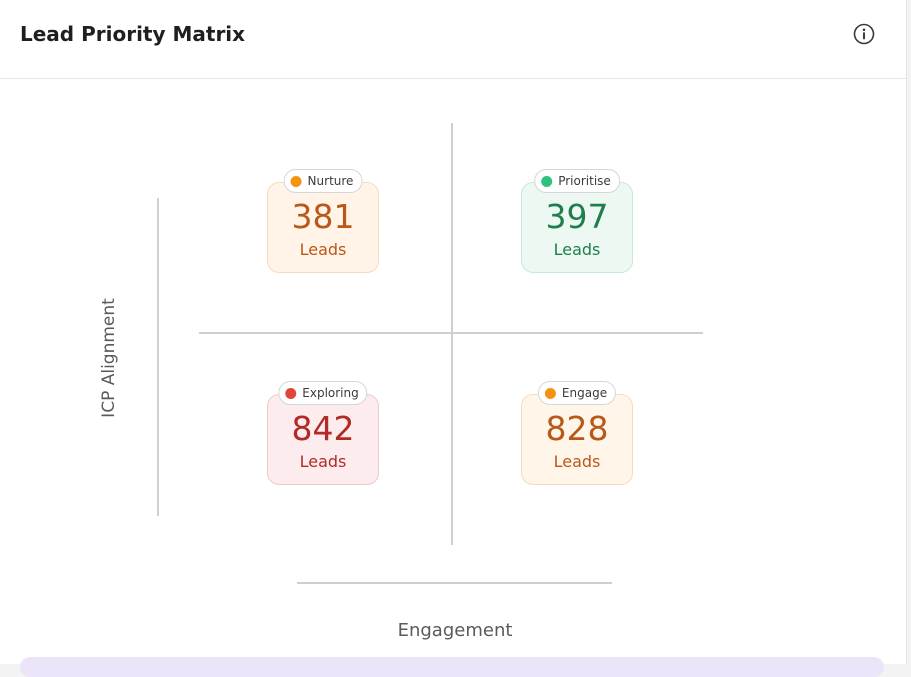 This screenshot has width=911, height=677. Describe the element at coordinates (453, 39) in the screenshot. I see `panel-header: Lead Priority Matrix` at that location.